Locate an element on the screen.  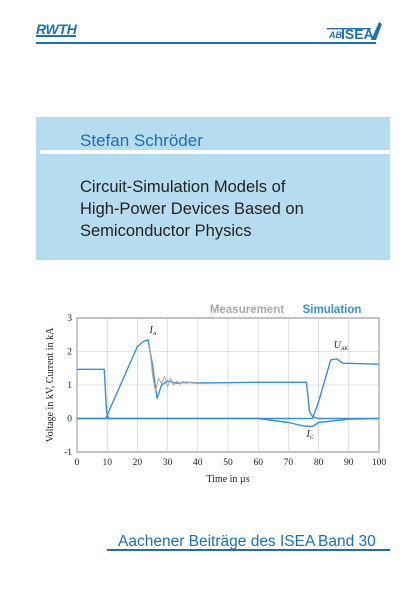
series-name: Aachener Beiträge des ISEA is located at coordinates (217, 541).